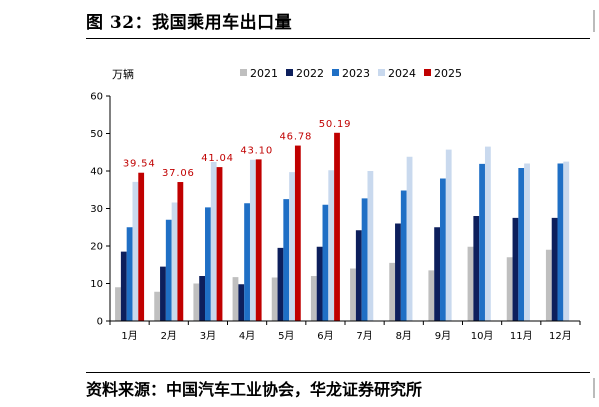 This screenshot has width=599, height=407. Describe the element at coordinates (139, 164) in the screenshot. I see `data-label: 39.54` at that location.